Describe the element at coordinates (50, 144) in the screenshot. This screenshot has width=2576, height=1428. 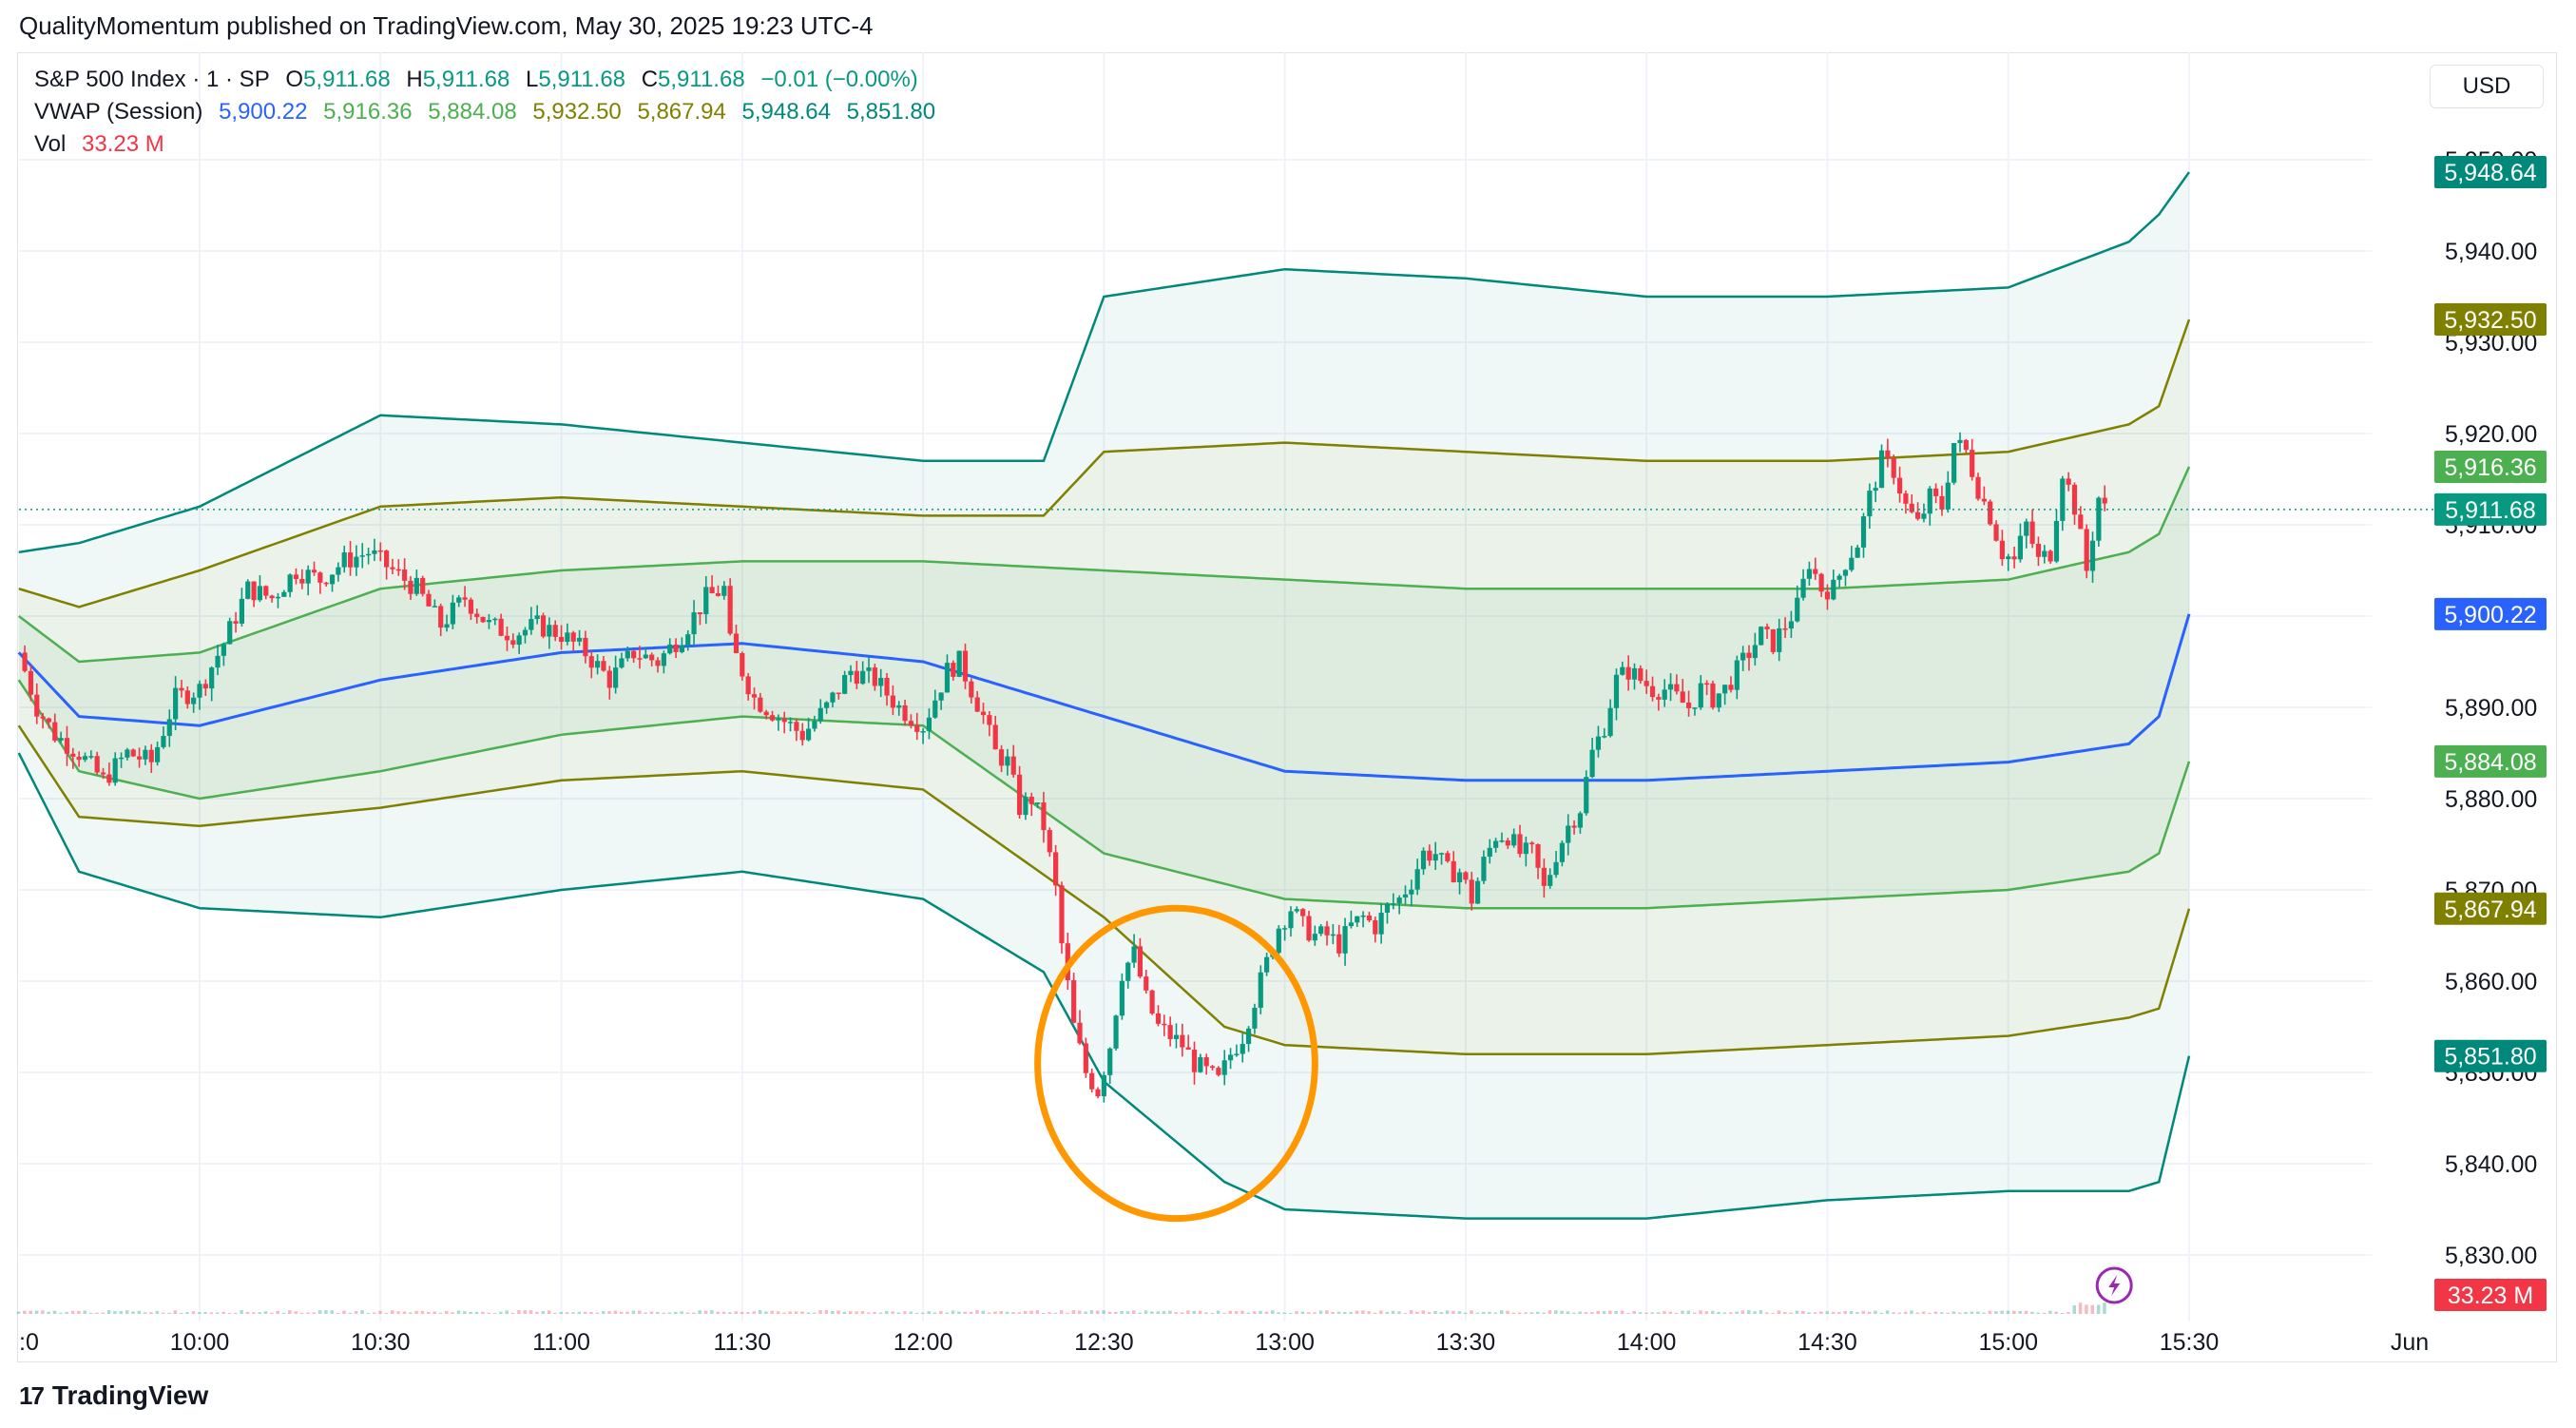
I see `legend-vol-label: Vol` at that location.